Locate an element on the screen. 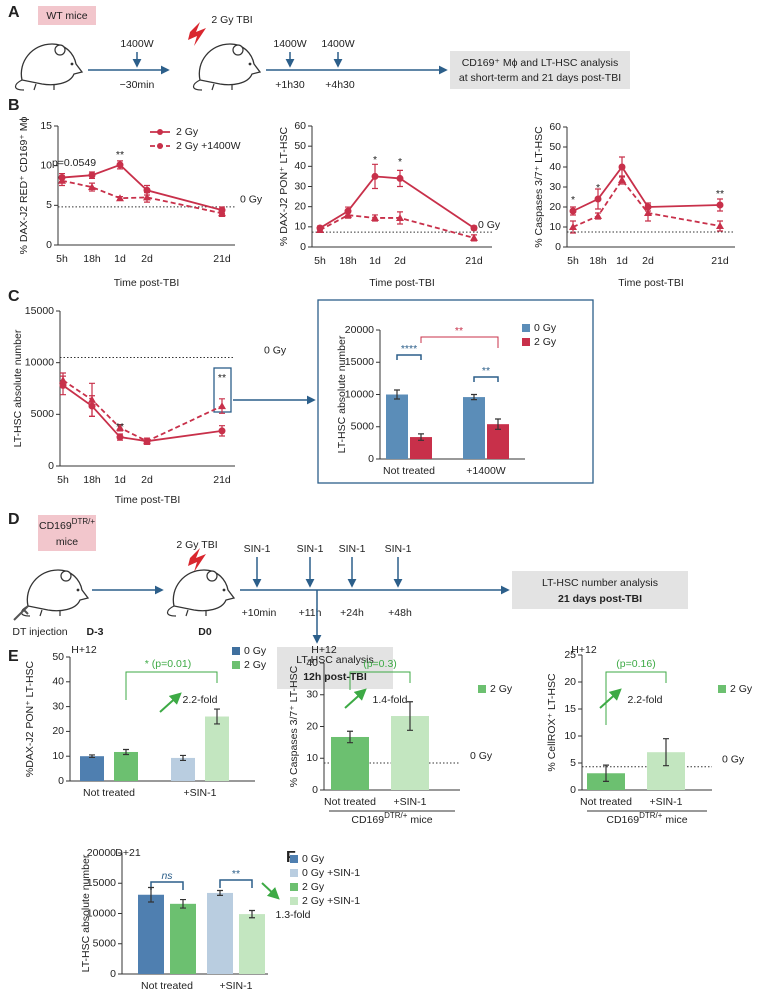  legend-swatch is located at coordinates (482, 689).